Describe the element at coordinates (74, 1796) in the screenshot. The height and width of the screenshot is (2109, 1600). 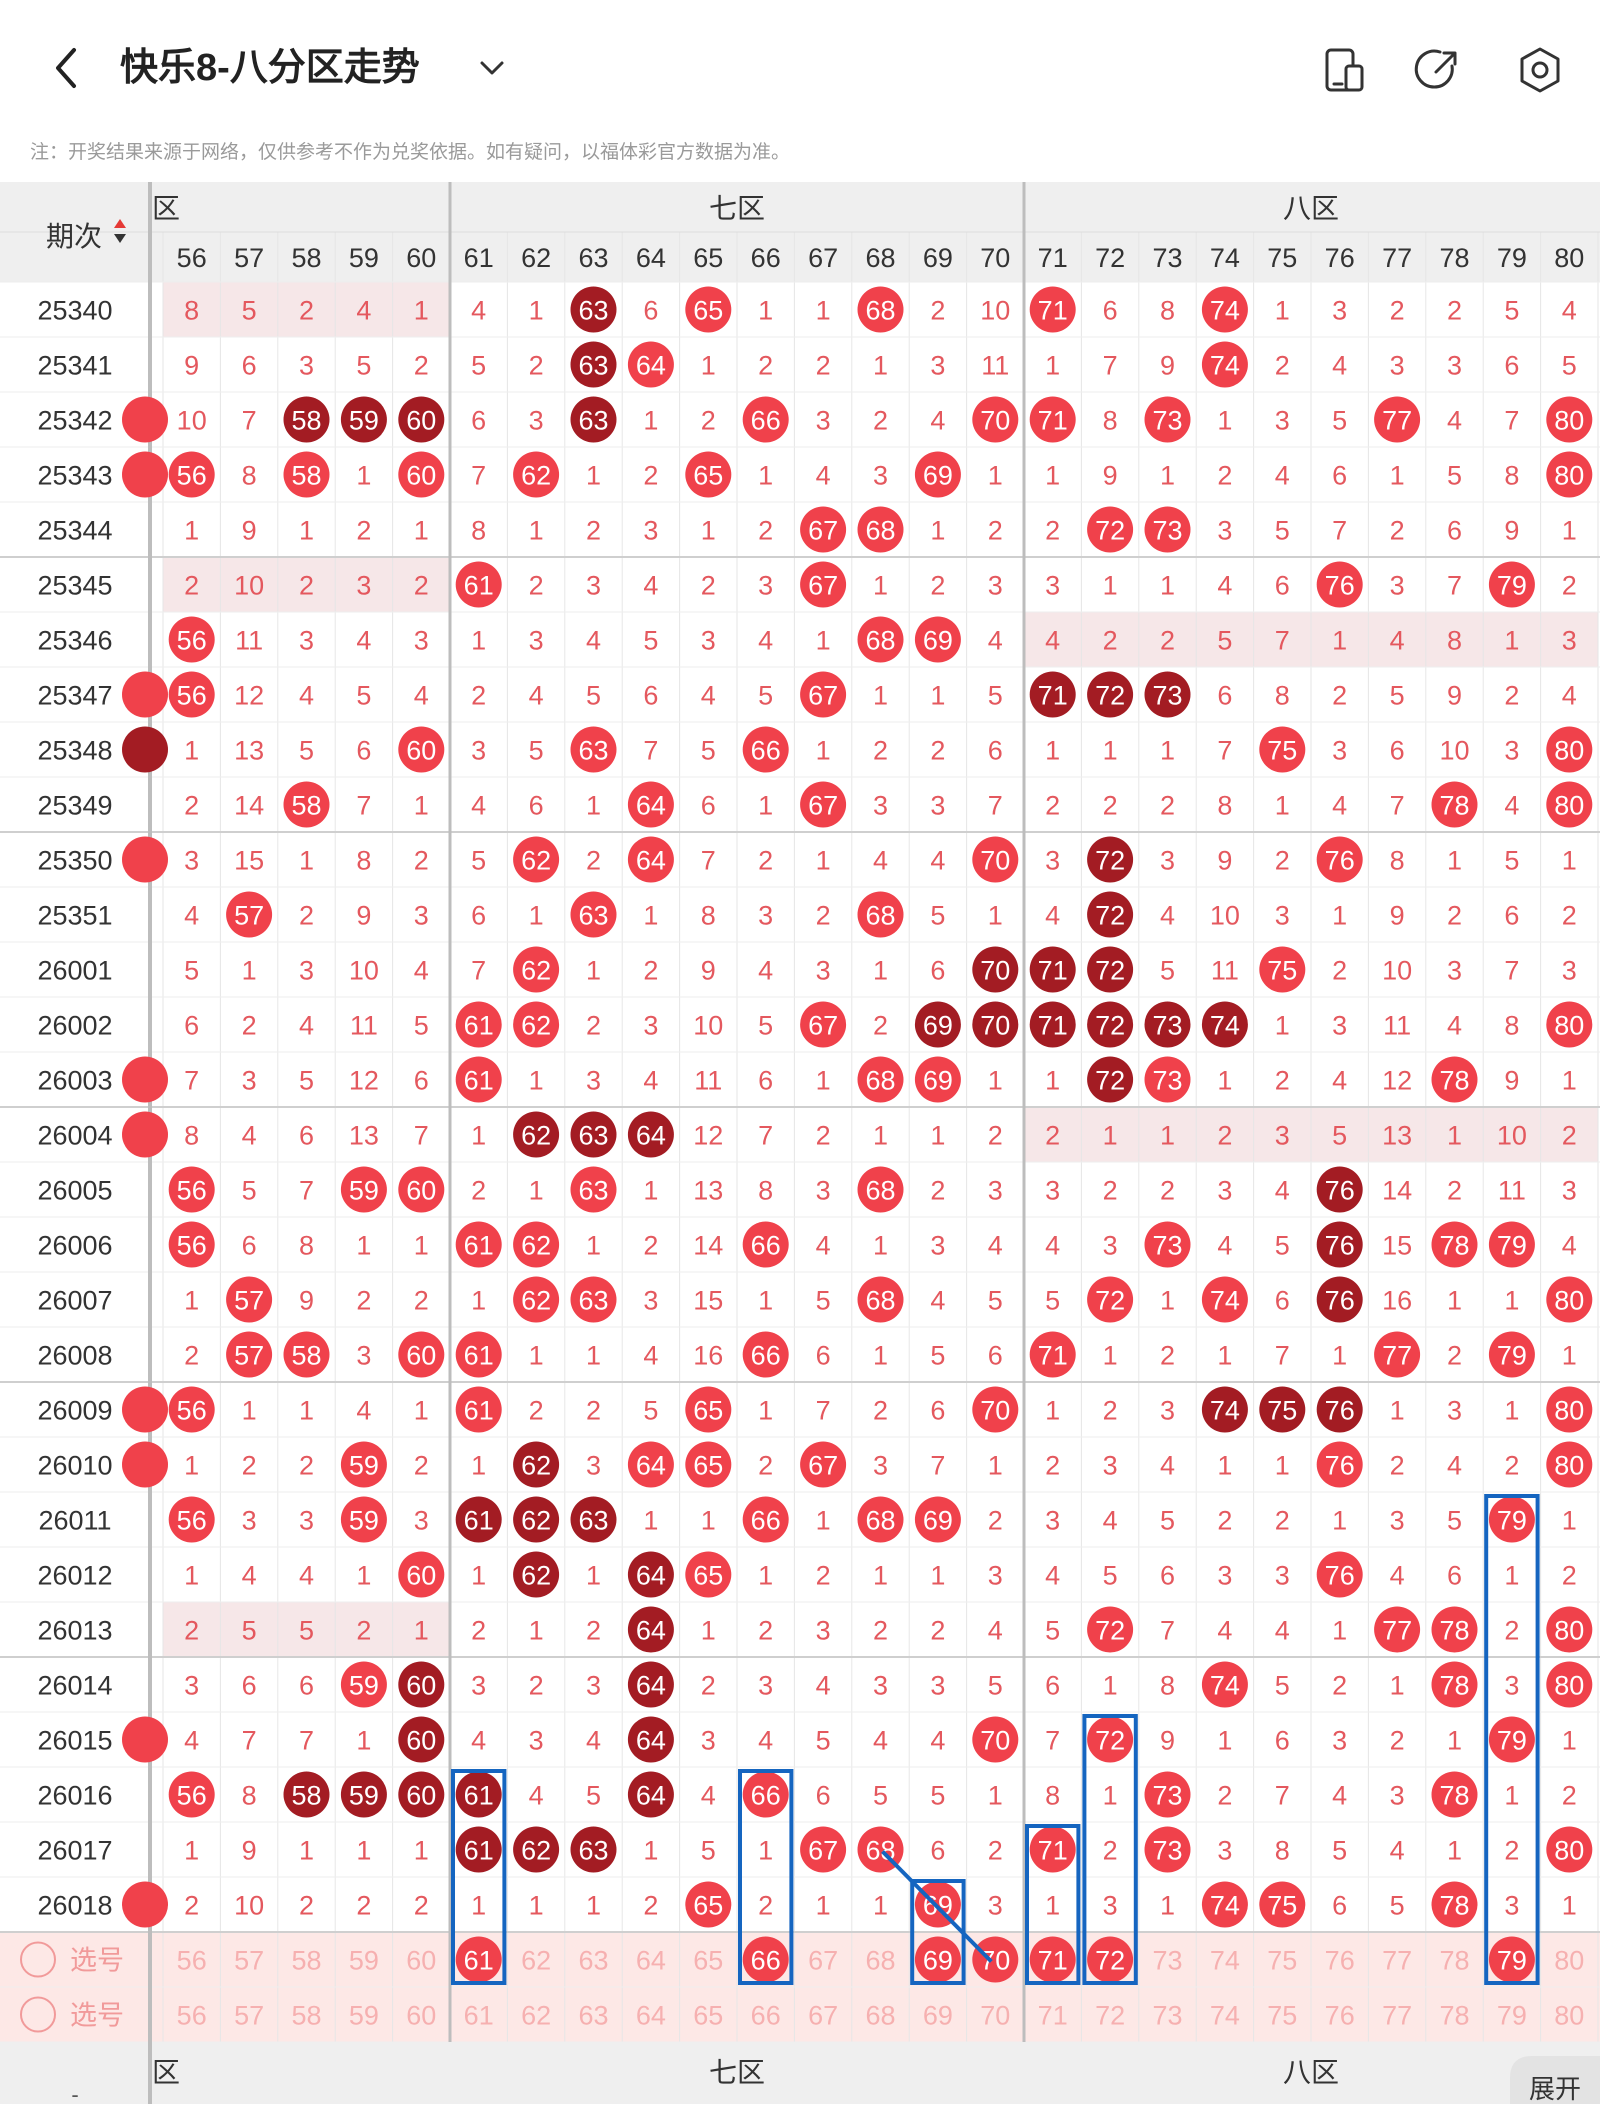
I see `period-label: 26016` at that location.